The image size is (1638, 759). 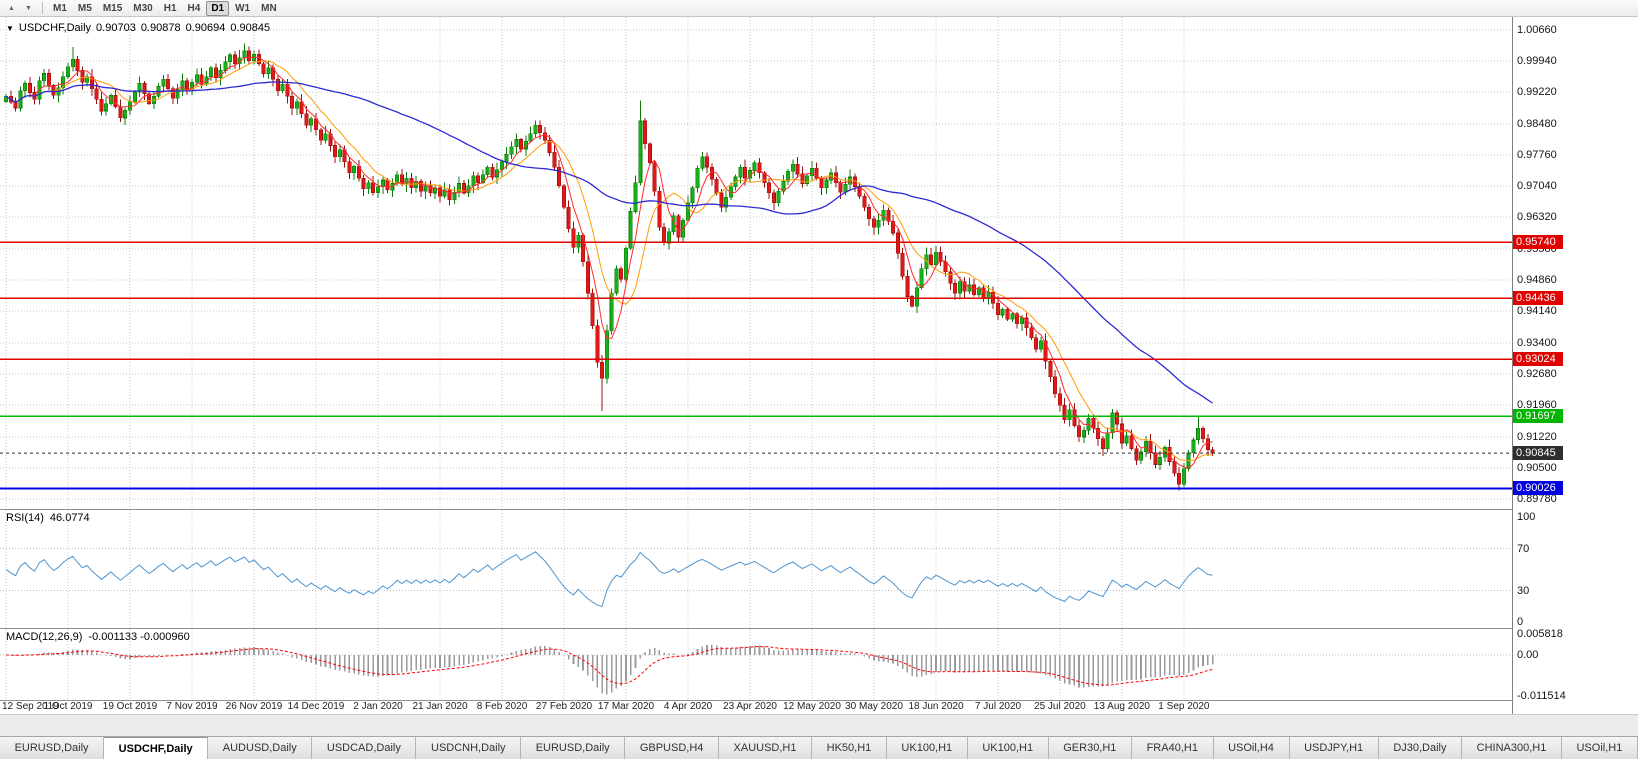 What do you see at coordinates (1537, 405) in the screenshot?
I see `price-axis-label: 0.91960` at bounding box center [1537, 405].